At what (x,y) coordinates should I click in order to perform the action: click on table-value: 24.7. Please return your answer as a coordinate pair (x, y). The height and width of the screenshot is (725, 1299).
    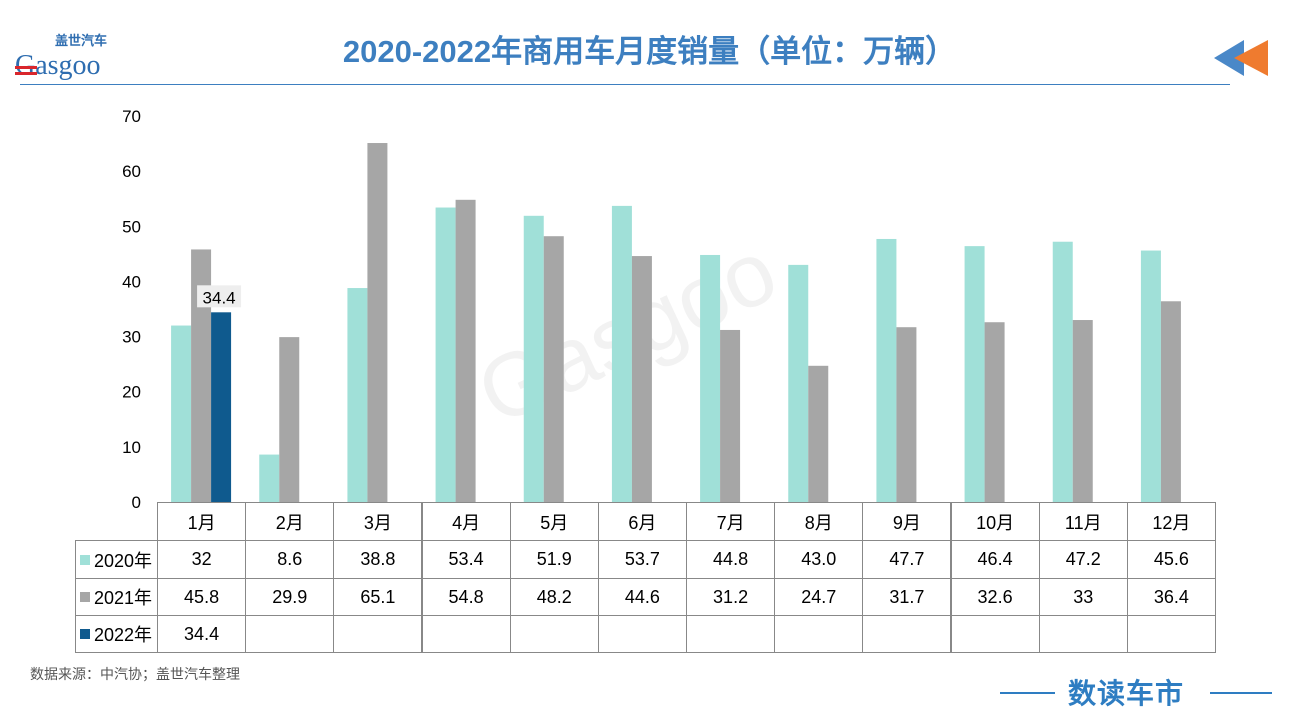
    Looking at the image, I should click on (819, 597).